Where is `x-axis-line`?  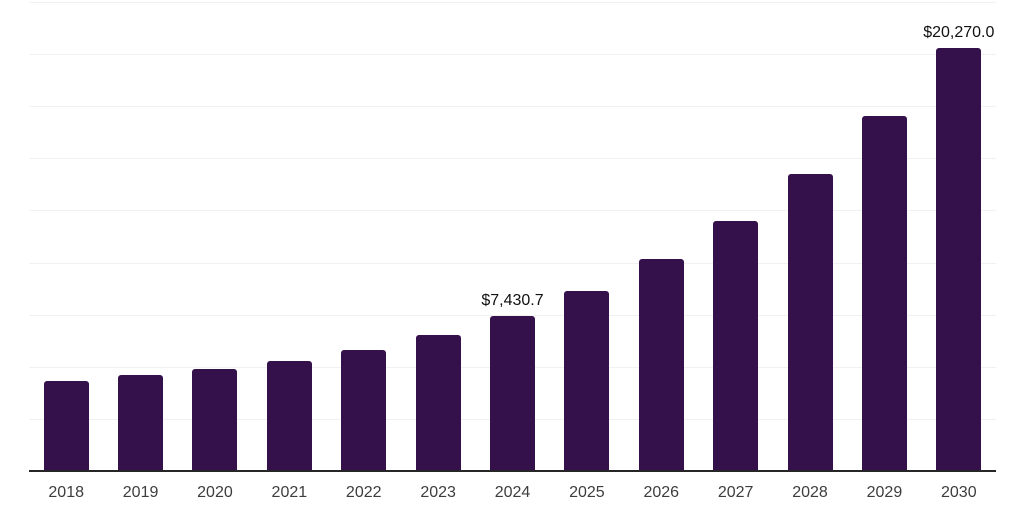
x-axis-line is located at coordinates (512, 471).